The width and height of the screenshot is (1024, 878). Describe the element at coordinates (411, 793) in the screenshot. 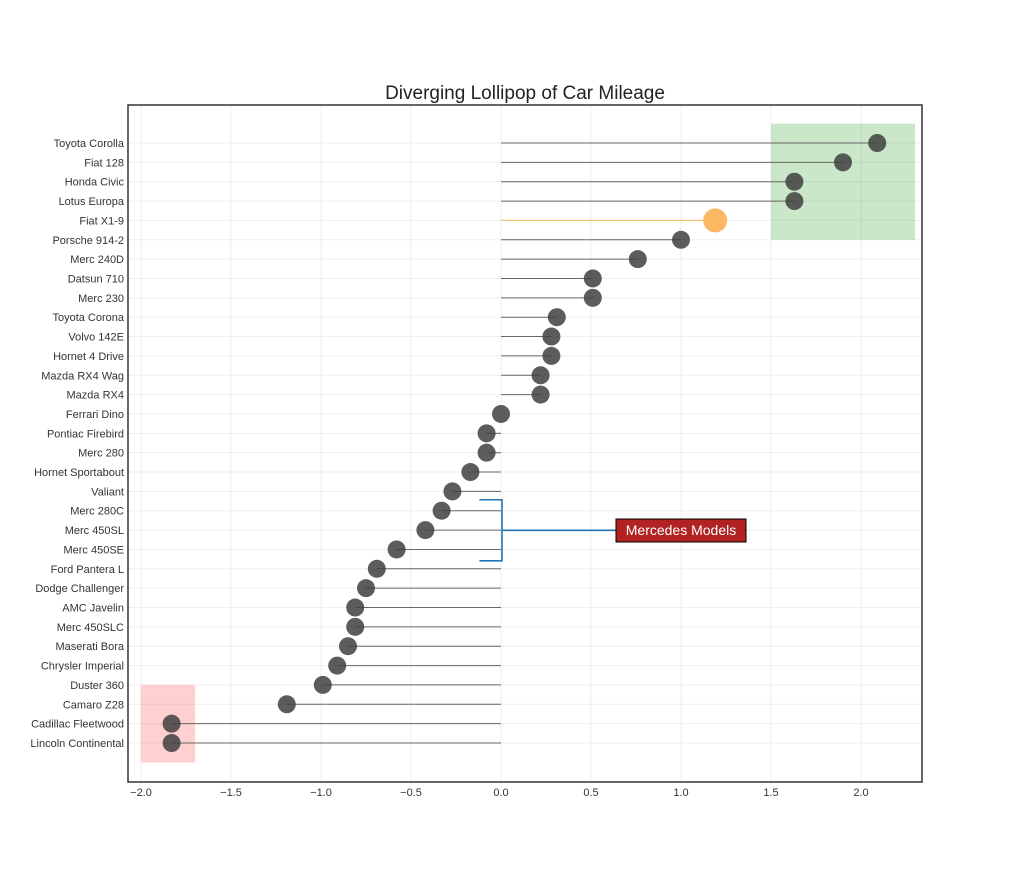

I see `x-tick-label: −0.5` at that location.